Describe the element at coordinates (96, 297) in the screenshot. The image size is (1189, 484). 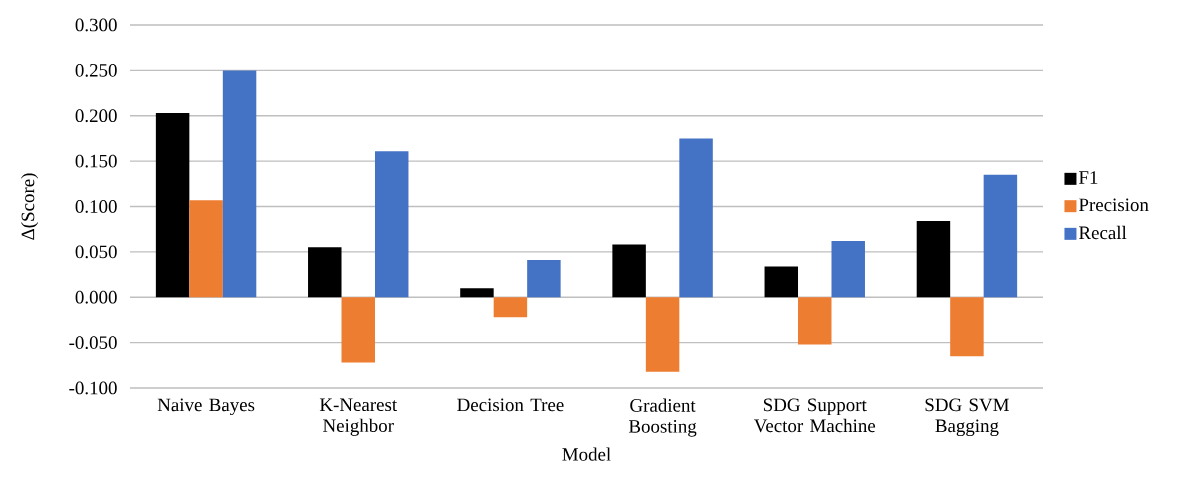
I see `y-tick-label: 0.000` at that location.